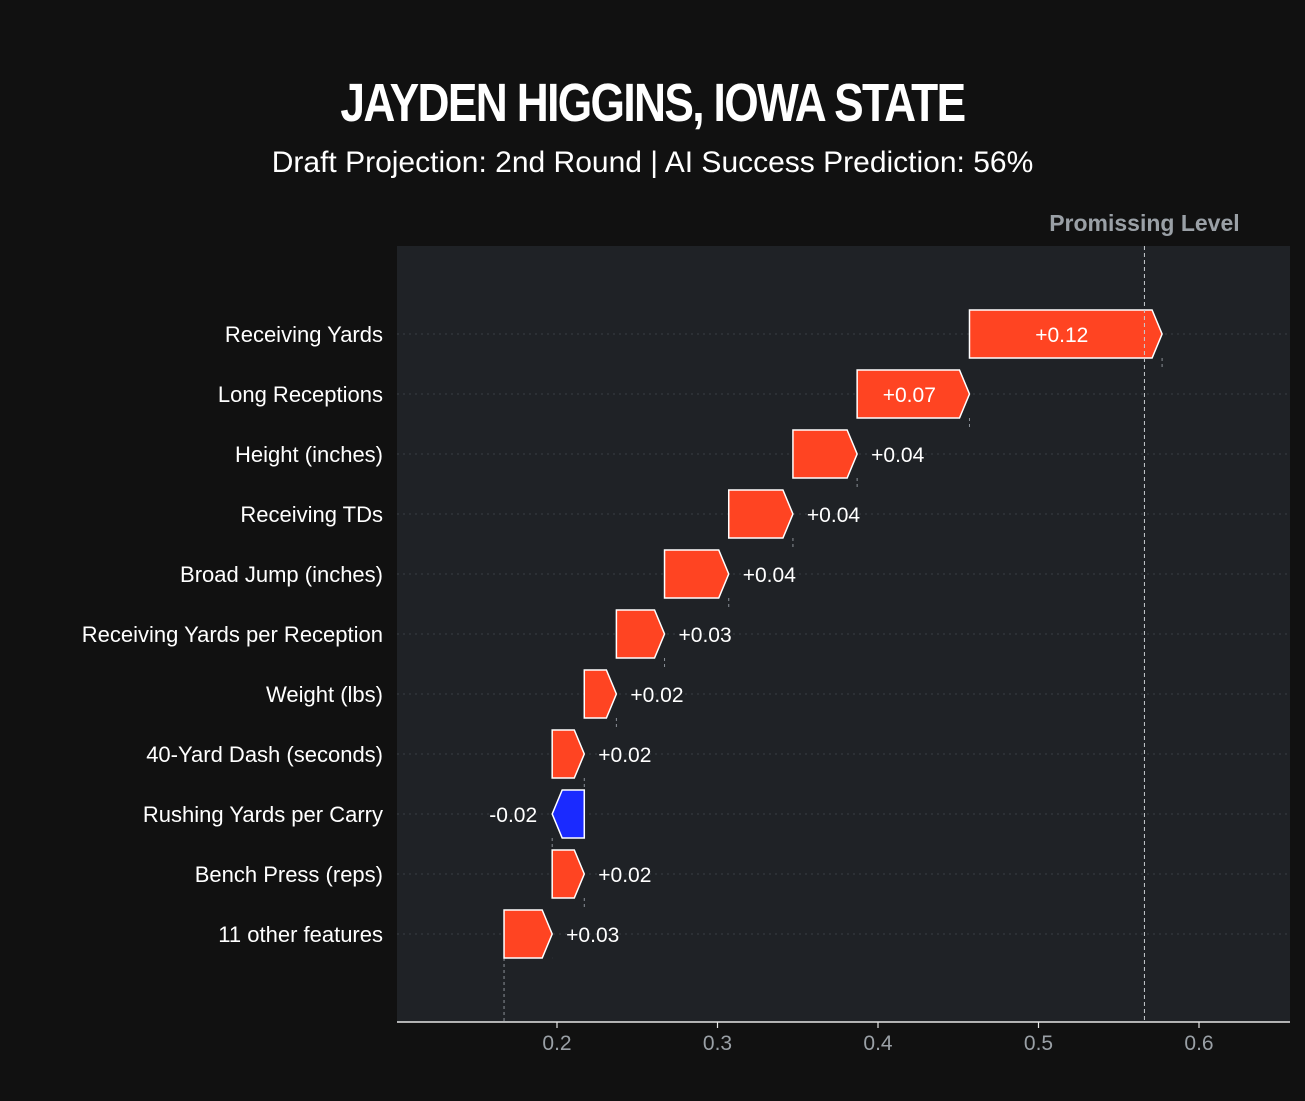 Image resolution: width=1305 pixels, height=1101 pixels. Describe the element at coordinates (717, 1043) in the screenshot. I see `x-tick-label: 0.3` at that location.